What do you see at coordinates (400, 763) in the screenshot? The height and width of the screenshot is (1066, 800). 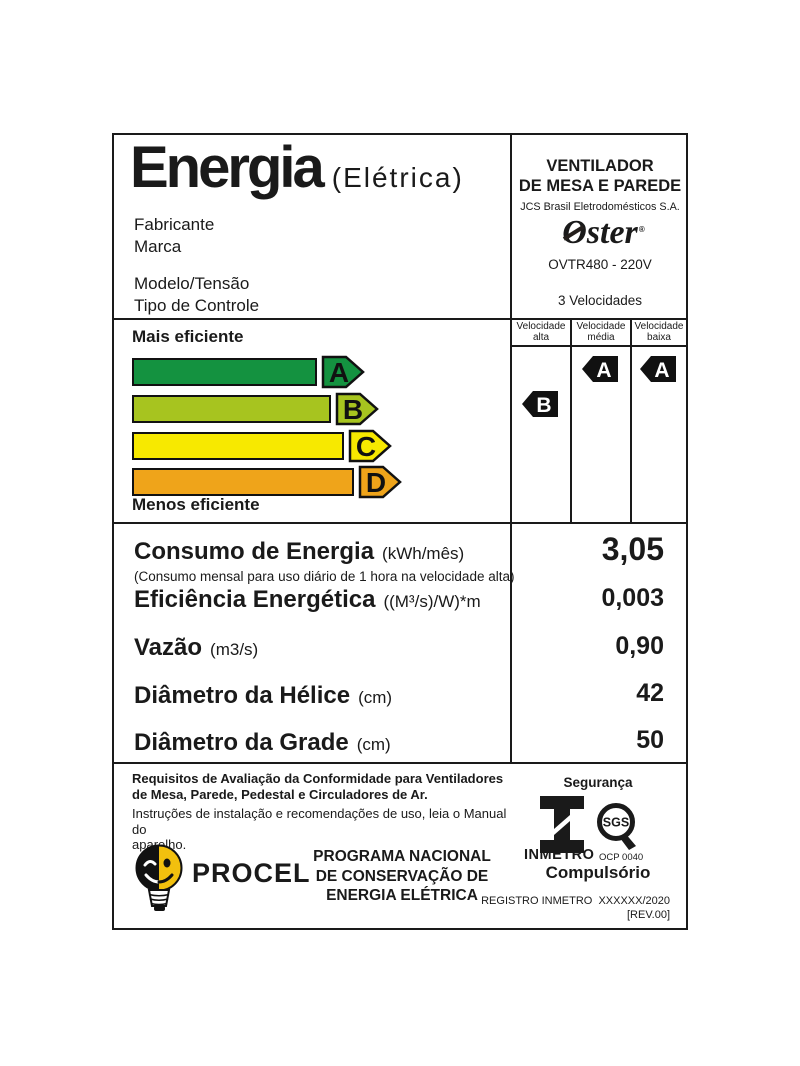 I see `divider-metrics-bottom` at bounding box center [400, 763].